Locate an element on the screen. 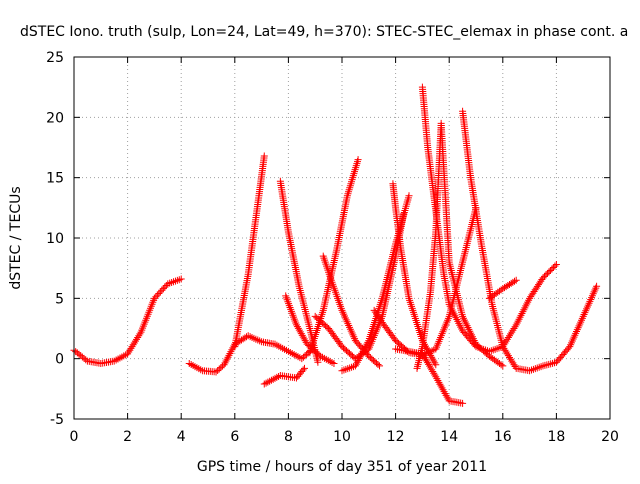 The height and width of the screenshot is (484, 640). x-tick-label: 8 is located at coordinates (288, 437).